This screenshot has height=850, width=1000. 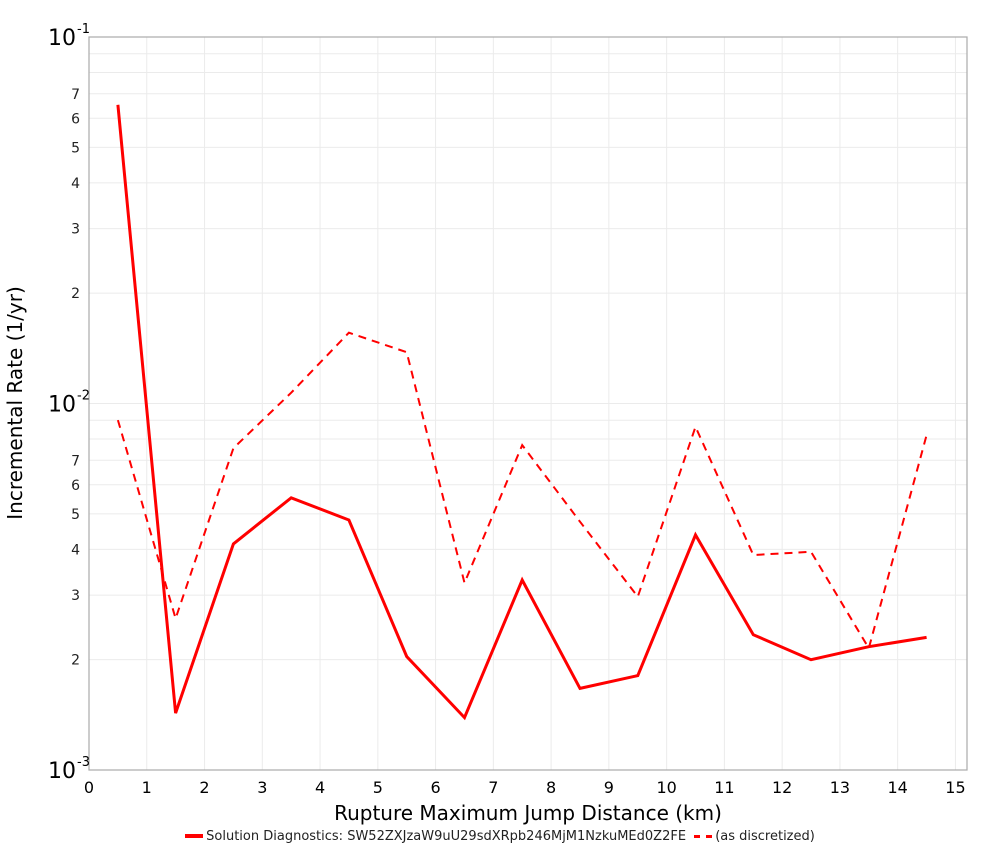 What do you see at coordinates (83, 29) in the screenshot?
I see `y-major-tick-exponent: -1` at bounding box center [83, 29].